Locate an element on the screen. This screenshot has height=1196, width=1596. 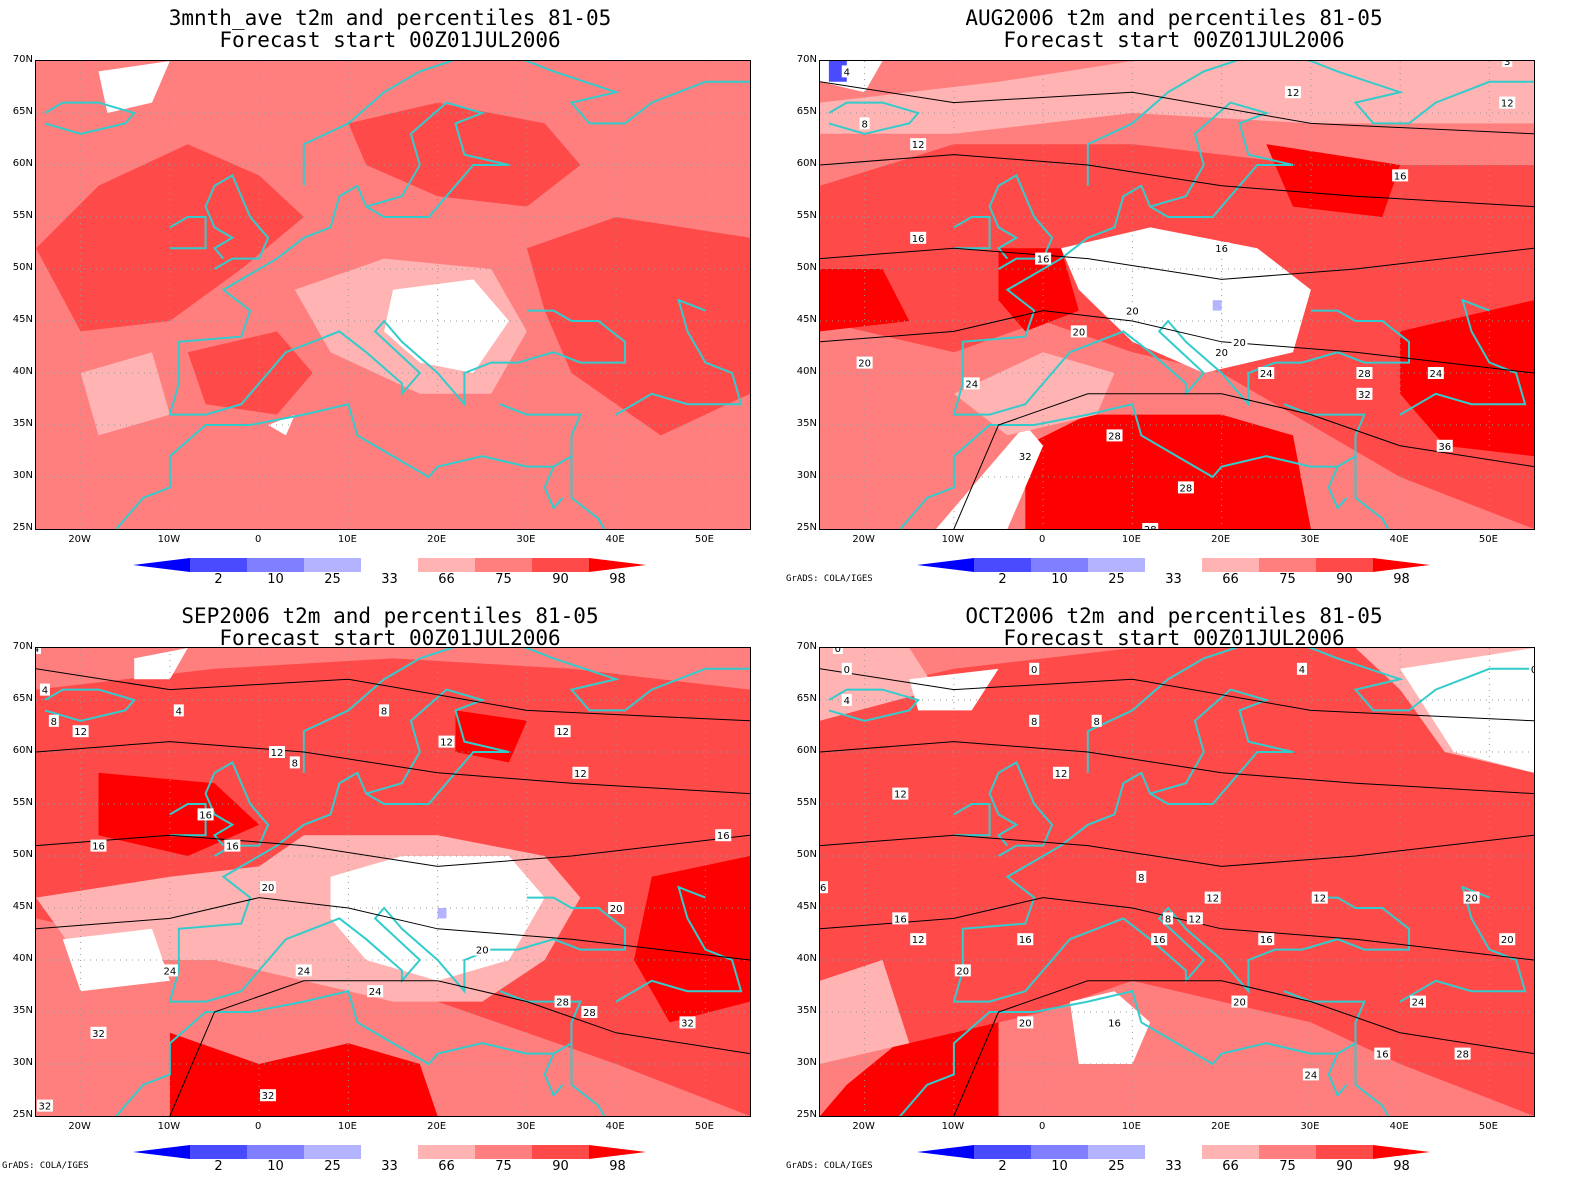
longitude-label: 20W is located at coordinates (79, 539).